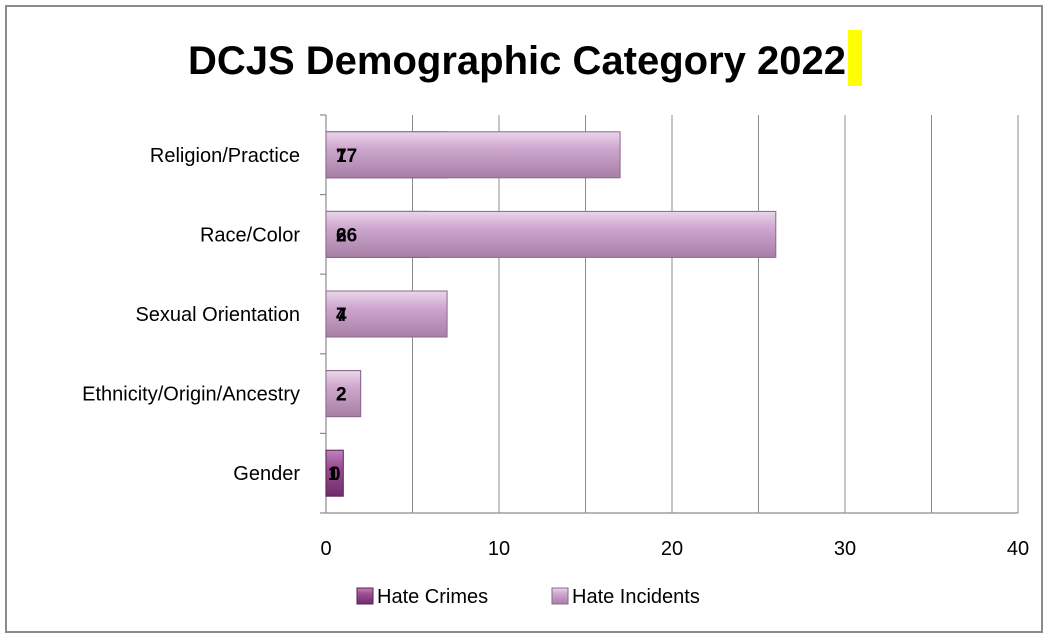  What do you see at coordinates (636, 597) in the screenshot?
I see `legend-label: Hate Incidents` at bounding box center [636, 597].